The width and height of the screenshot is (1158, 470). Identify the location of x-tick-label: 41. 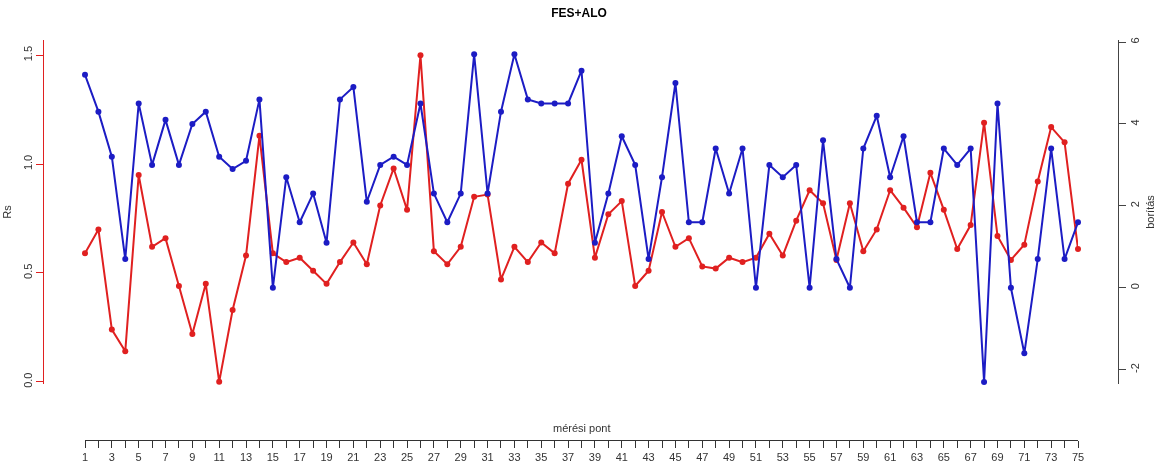
(621, 457).